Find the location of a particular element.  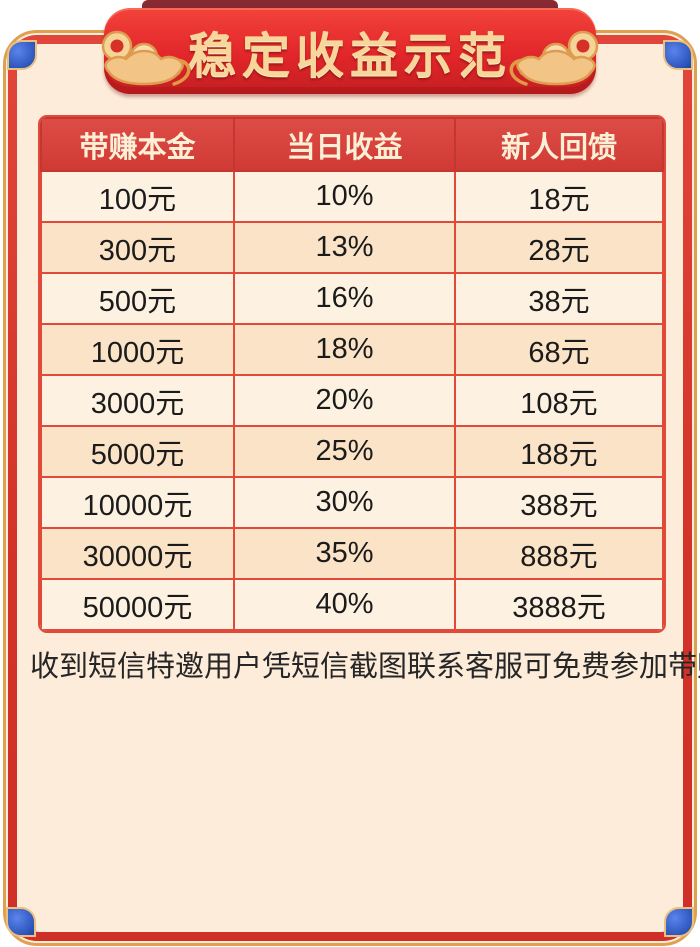

cell-principal: 1000元 is located at coordinates (137, 349).